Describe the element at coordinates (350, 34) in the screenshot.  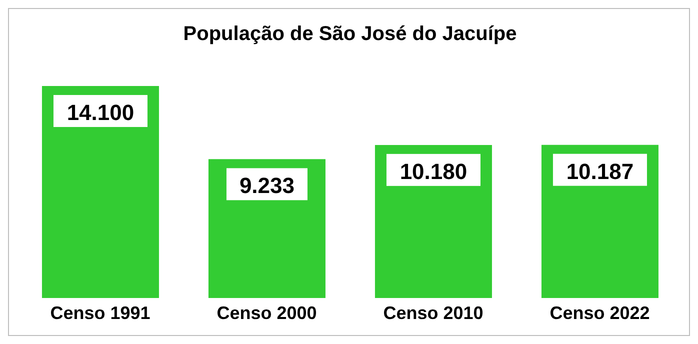
I see `chart-title: População de São José do Jacuípe` at that location.